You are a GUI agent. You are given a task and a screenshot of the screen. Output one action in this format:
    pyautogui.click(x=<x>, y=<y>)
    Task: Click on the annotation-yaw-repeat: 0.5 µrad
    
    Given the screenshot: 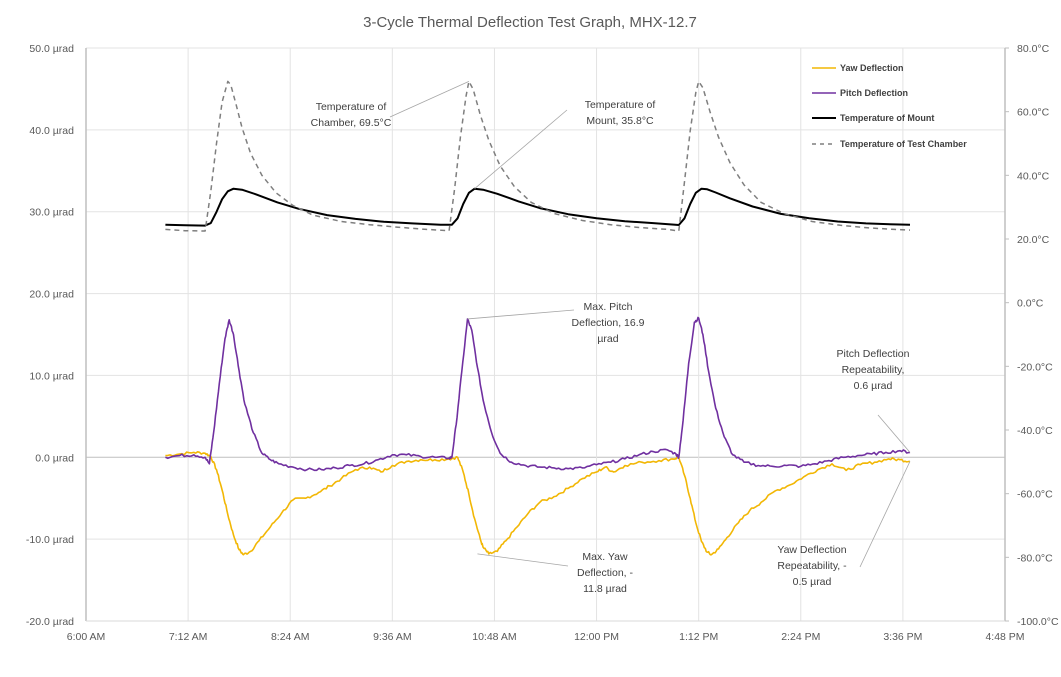 What is the action you would take?
    pyautogui.click(x=812, y=582)
    